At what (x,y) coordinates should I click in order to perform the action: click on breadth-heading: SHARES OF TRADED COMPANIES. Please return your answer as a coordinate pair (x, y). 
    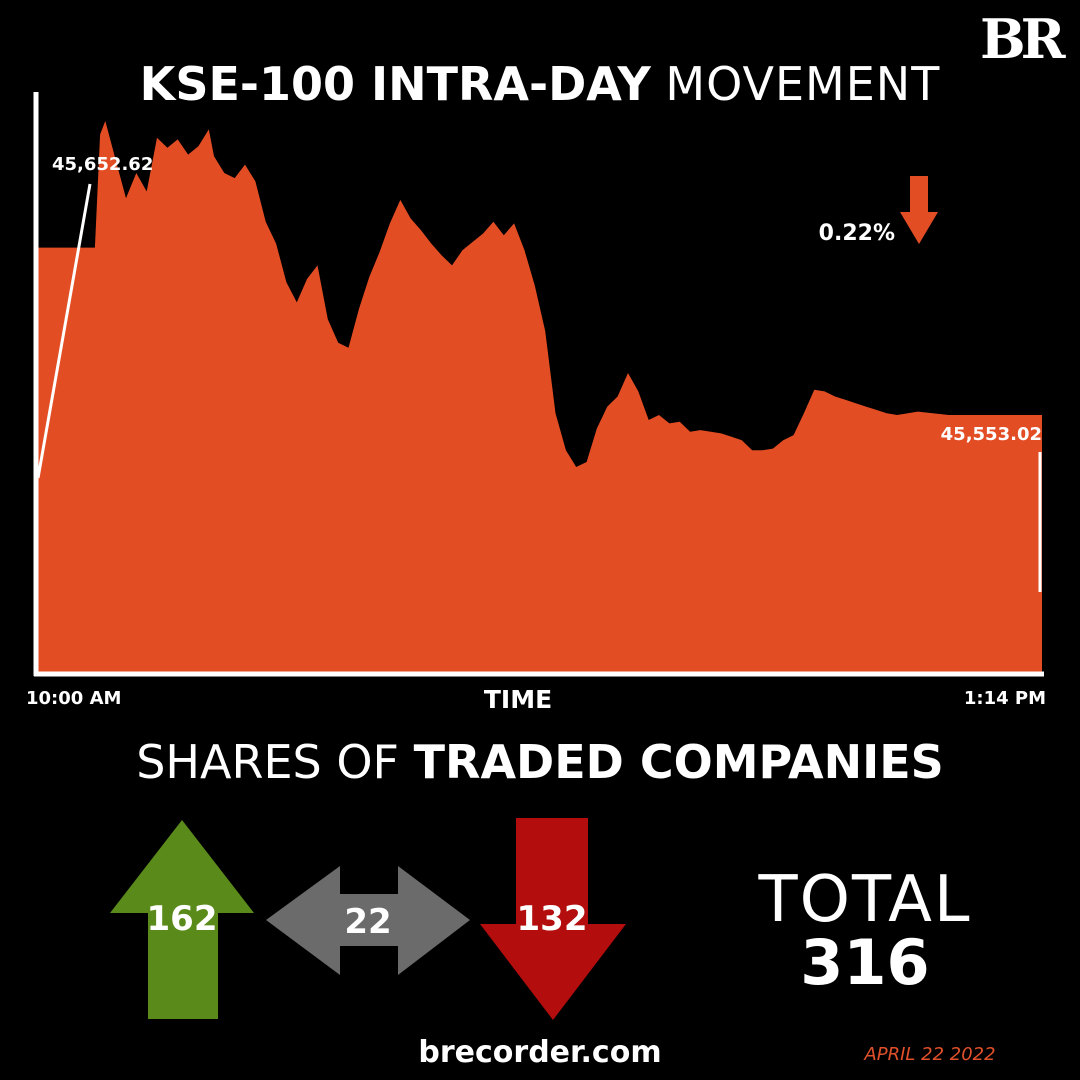
    Looking at the image, I should click on (540, 762).